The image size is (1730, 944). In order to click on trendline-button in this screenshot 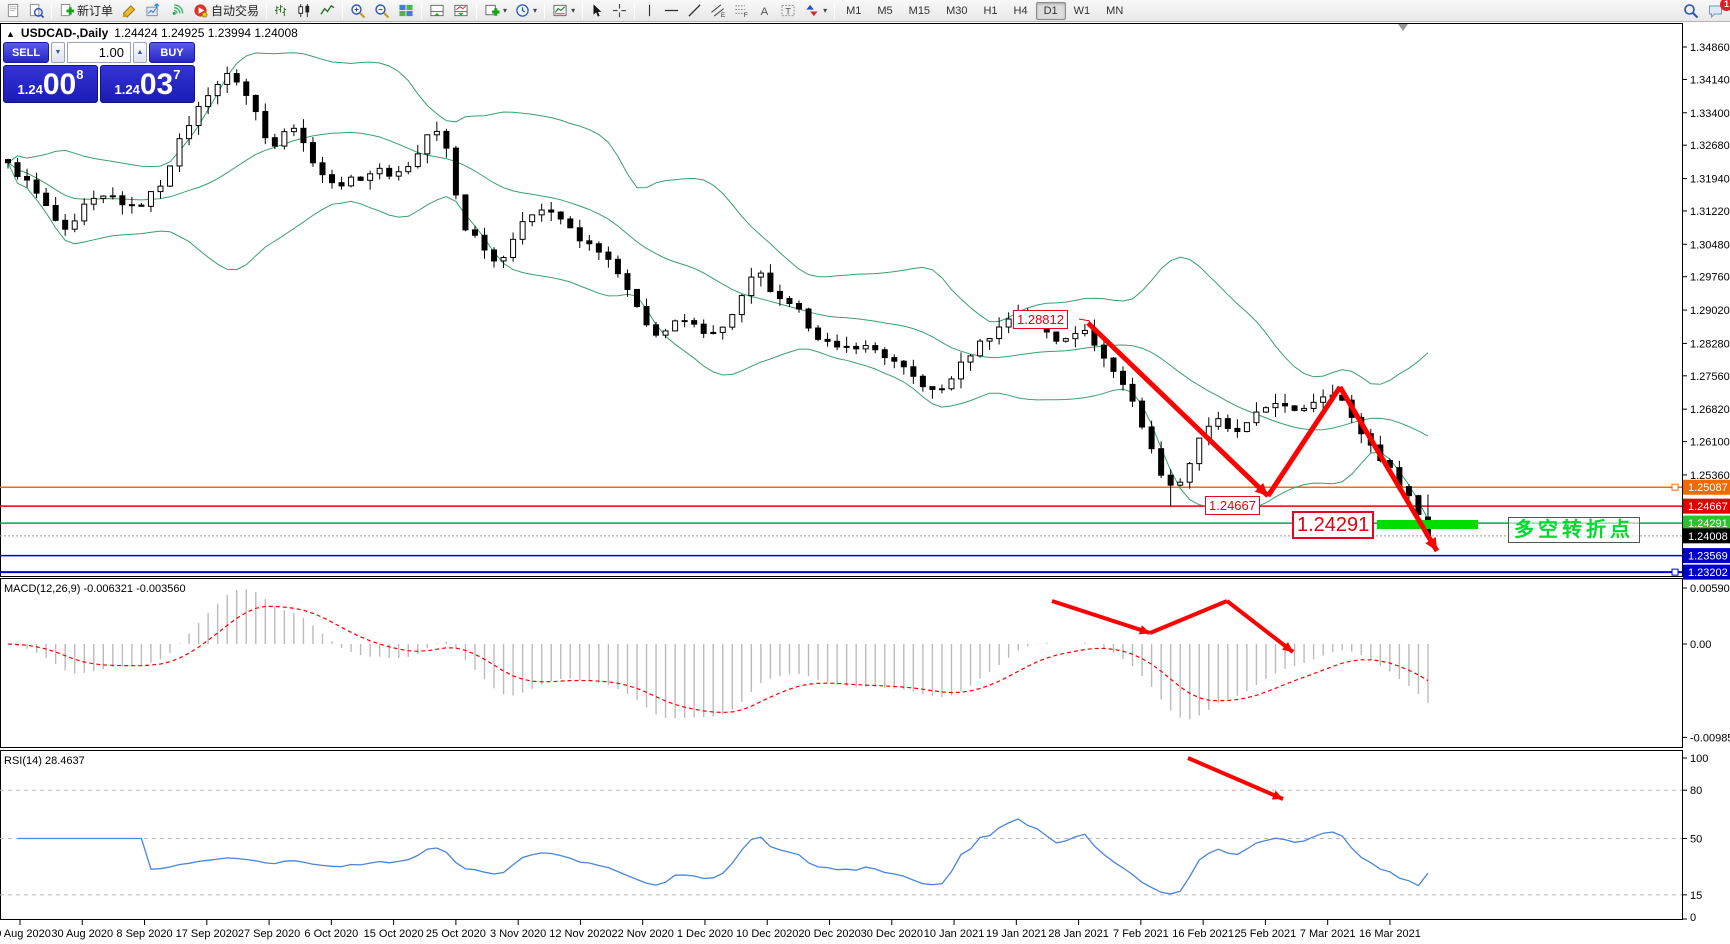, I will do `click(694, 11)`.